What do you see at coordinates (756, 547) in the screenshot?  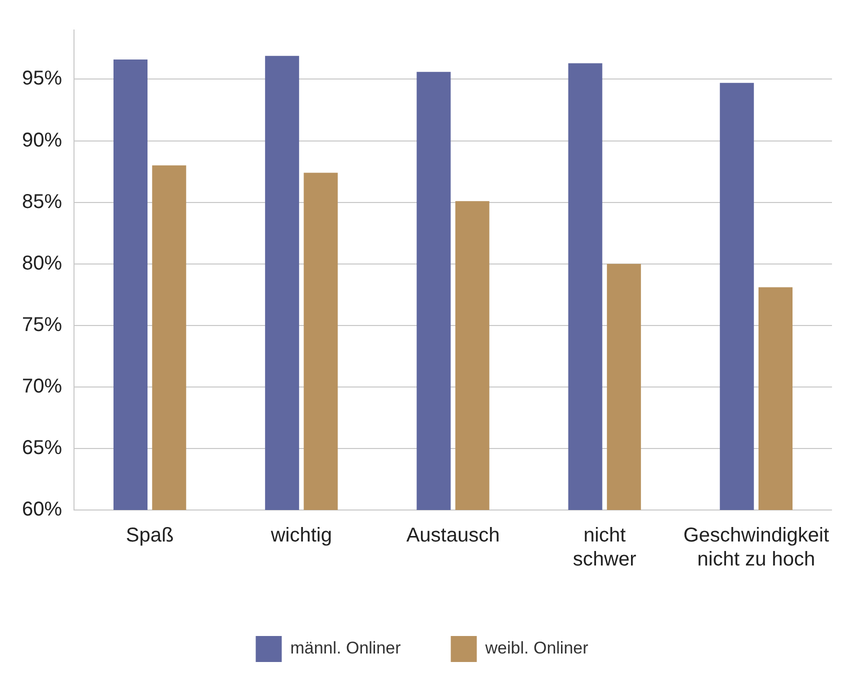 I see `x-tick-label: Geschwindigkeit nicht zu hoch` at bounding box center [756, 547].